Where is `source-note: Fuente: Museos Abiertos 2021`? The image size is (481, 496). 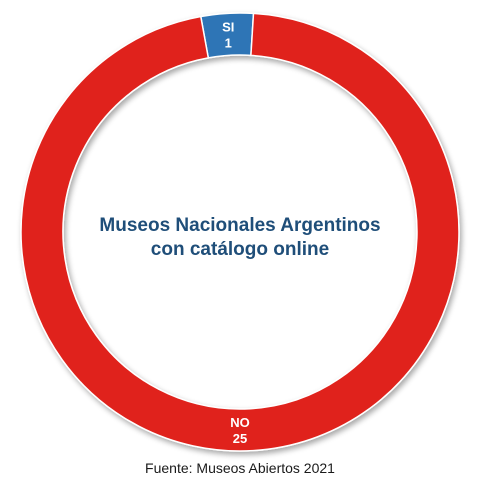
source-note: Fuente: Museos Abiertos 2021 is located at coordinates (240, 468).